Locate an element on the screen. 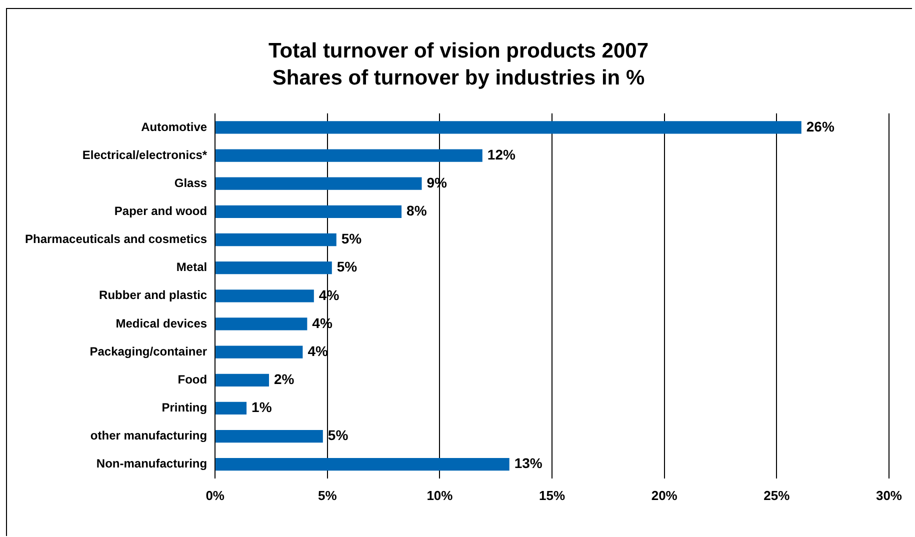 The height and width of the screenshot is (537, 915). y-tick-label: Printing is located at coordinates (185, 407).